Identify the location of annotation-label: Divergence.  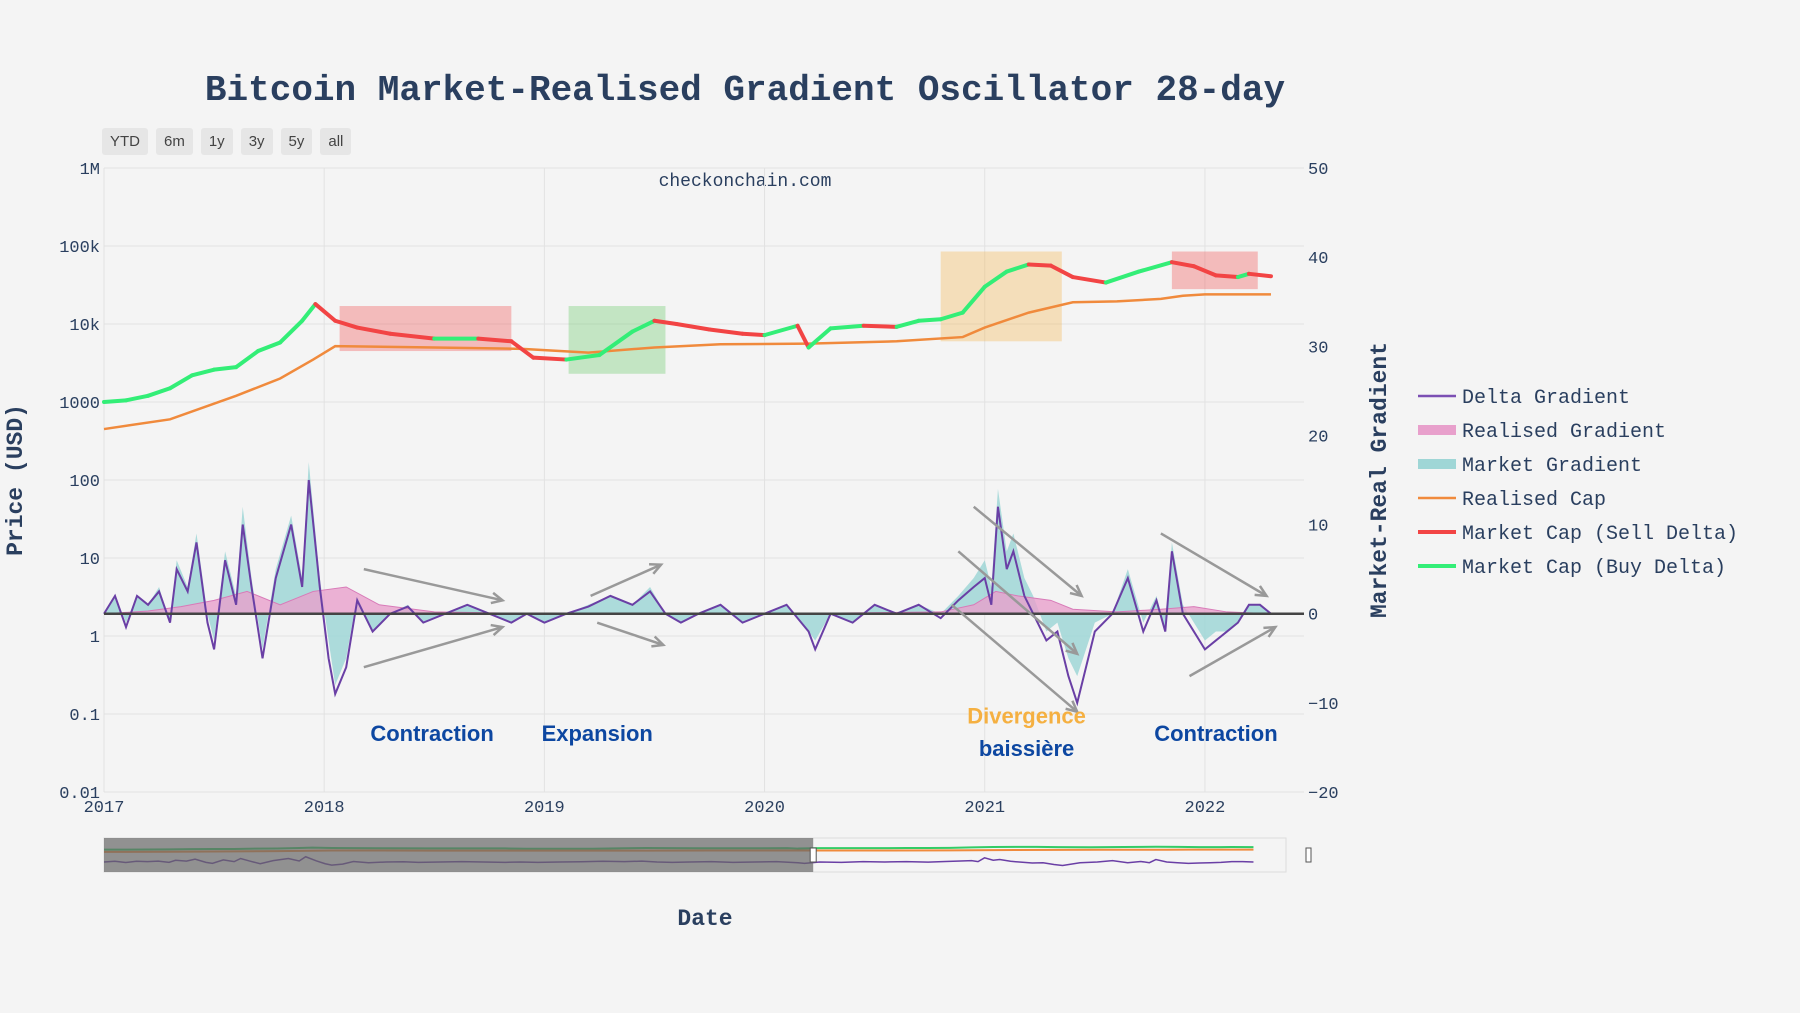
(1026, 716).